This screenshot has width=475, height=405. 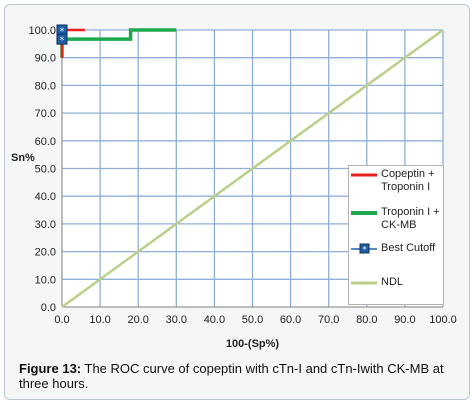 I want to click on legend-item-copeptin: Copeptin + Troponin I, so click(x=397, y=184).